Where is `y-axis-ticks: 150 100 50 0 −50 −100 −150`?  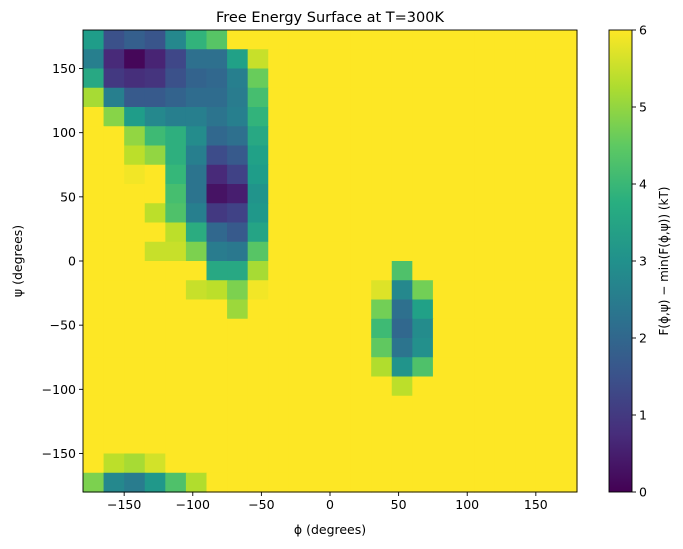
y-axis-ticks: 150 100 50 0 −50 −100 −150 is located at coordinates (62, 261).